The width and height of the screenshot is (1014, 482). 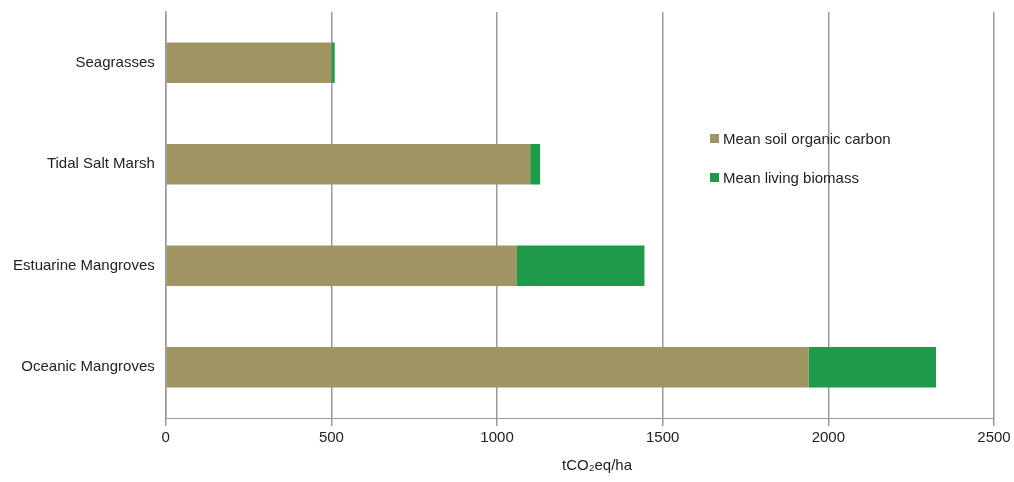 What do you see at coordinates (994, 437) in the screenshot?
I see `x-tick-label: 2500` at bounding box center [994, 437].